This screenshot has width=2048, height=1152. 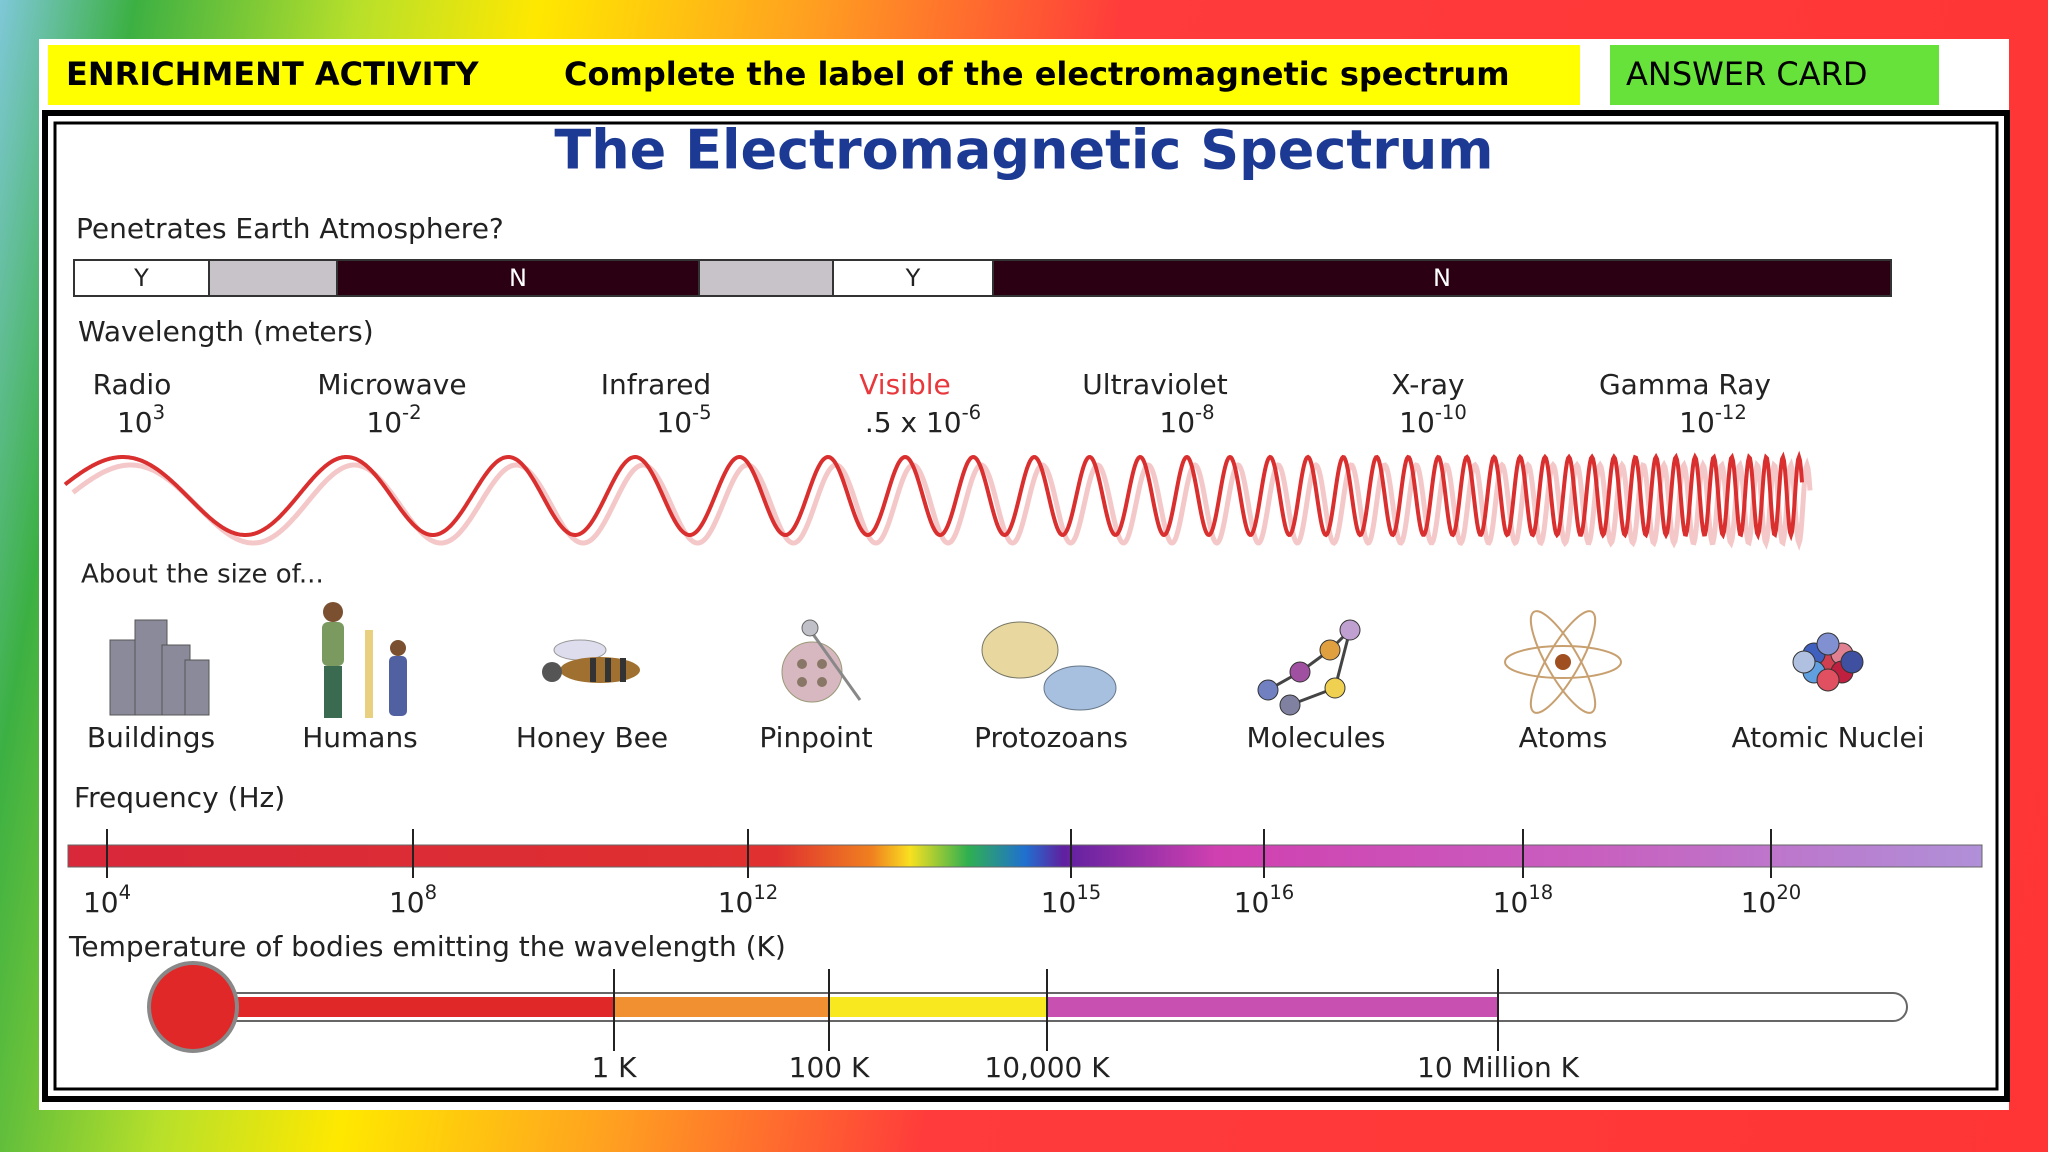 What do you see at coordinates (1023, 150) in the screenshot?
I see `diagram-title: The Electromagnetic Spectrum` at bounding box center [1023, 150].